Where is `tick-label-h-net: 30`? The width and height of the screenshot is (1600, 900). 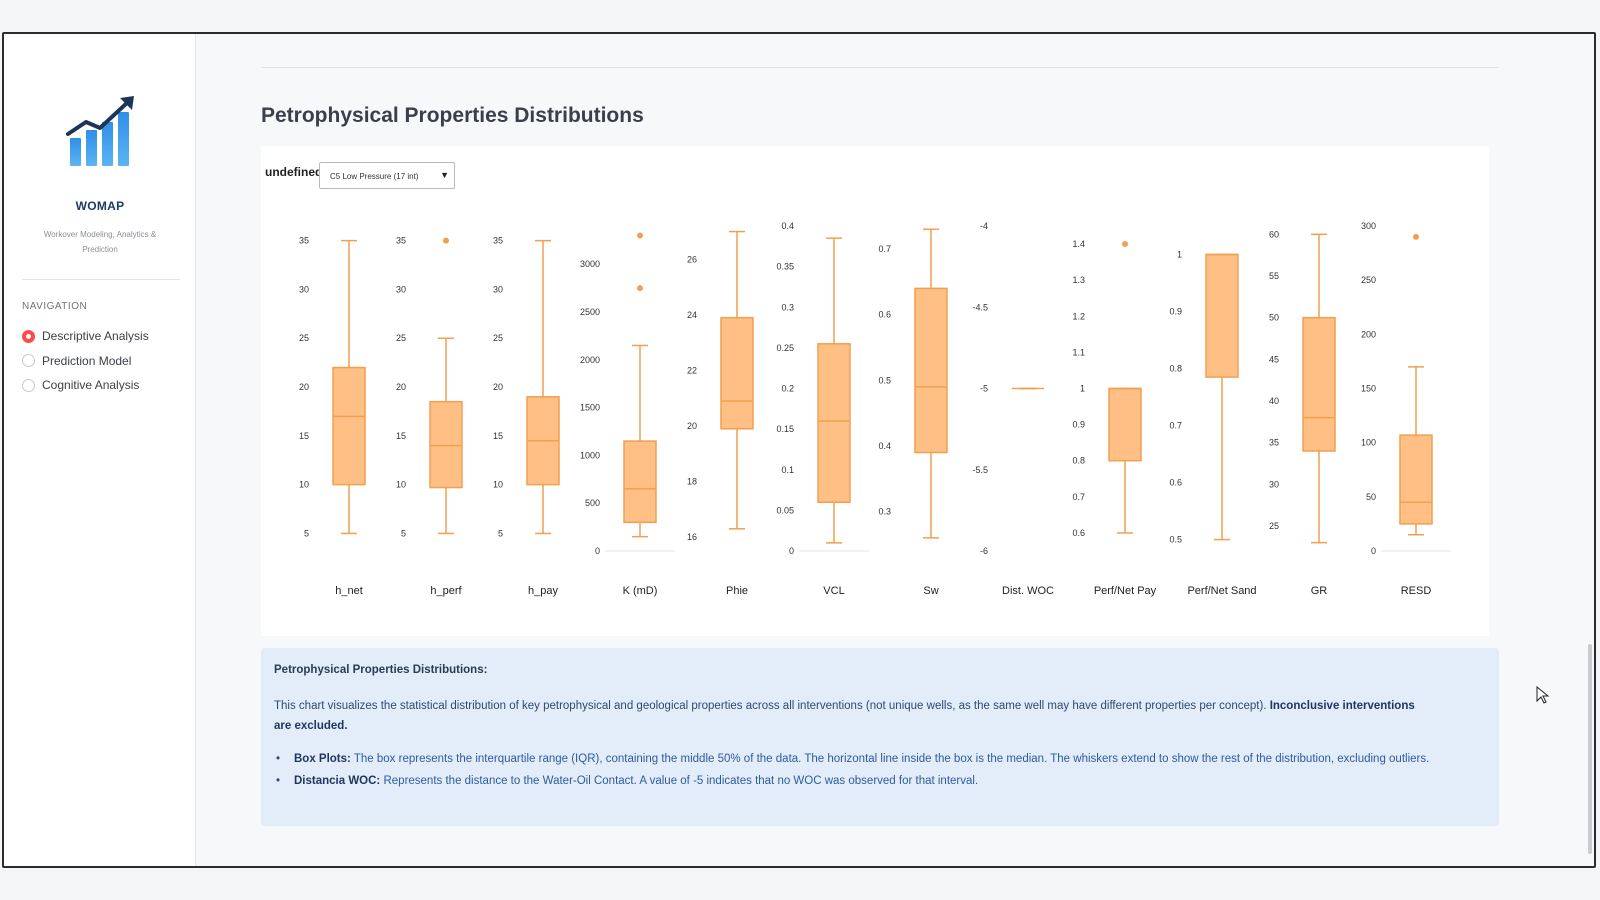
tick-label-h-net: 30 is located at coordinates (304, 289).